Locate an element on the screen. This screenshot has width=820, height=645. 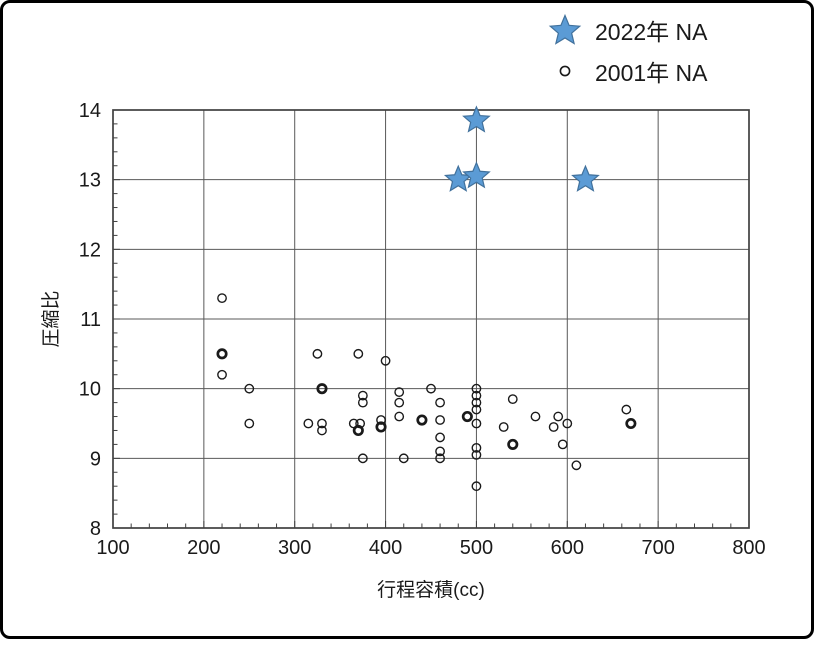
legend-item-2022-na: 2022年 NA is located at coordinates (626, 29).